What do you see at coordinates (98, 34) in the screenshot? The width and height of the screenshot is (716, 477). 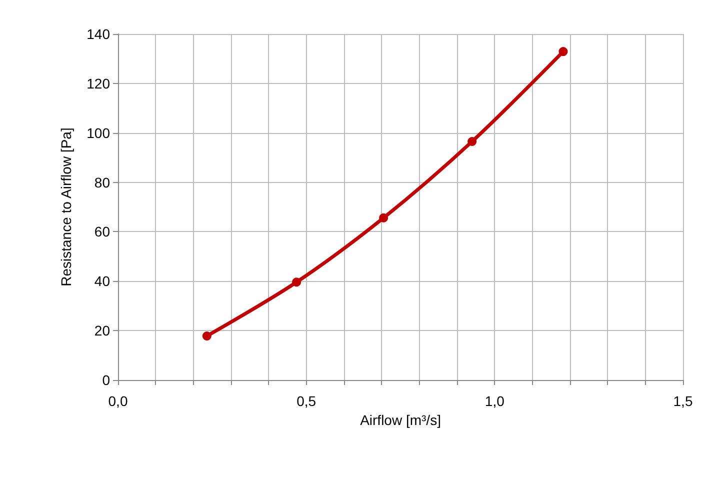 I see `y-tick-label: 140` at bounding box center [98, 34].